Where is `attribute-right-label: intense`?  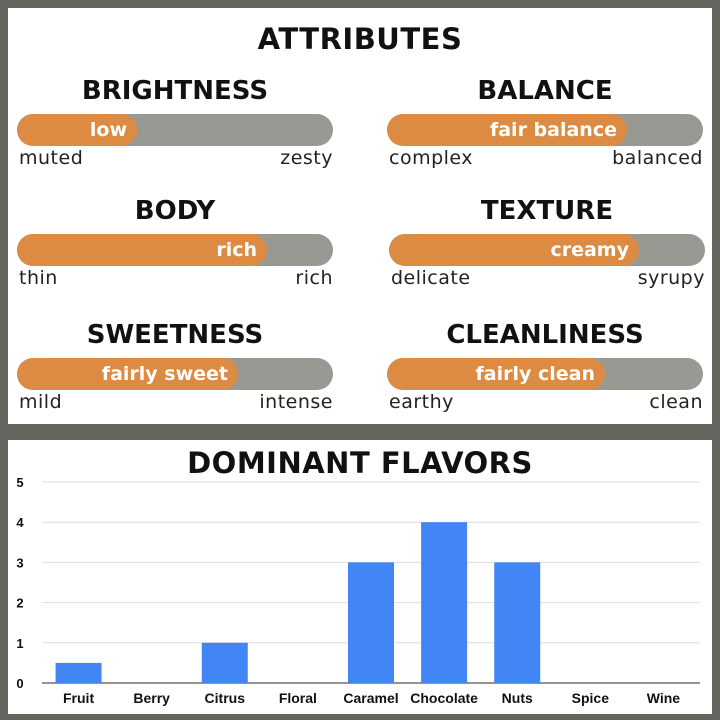 attribute-right-label: intense is located at coordinates (296, 402).